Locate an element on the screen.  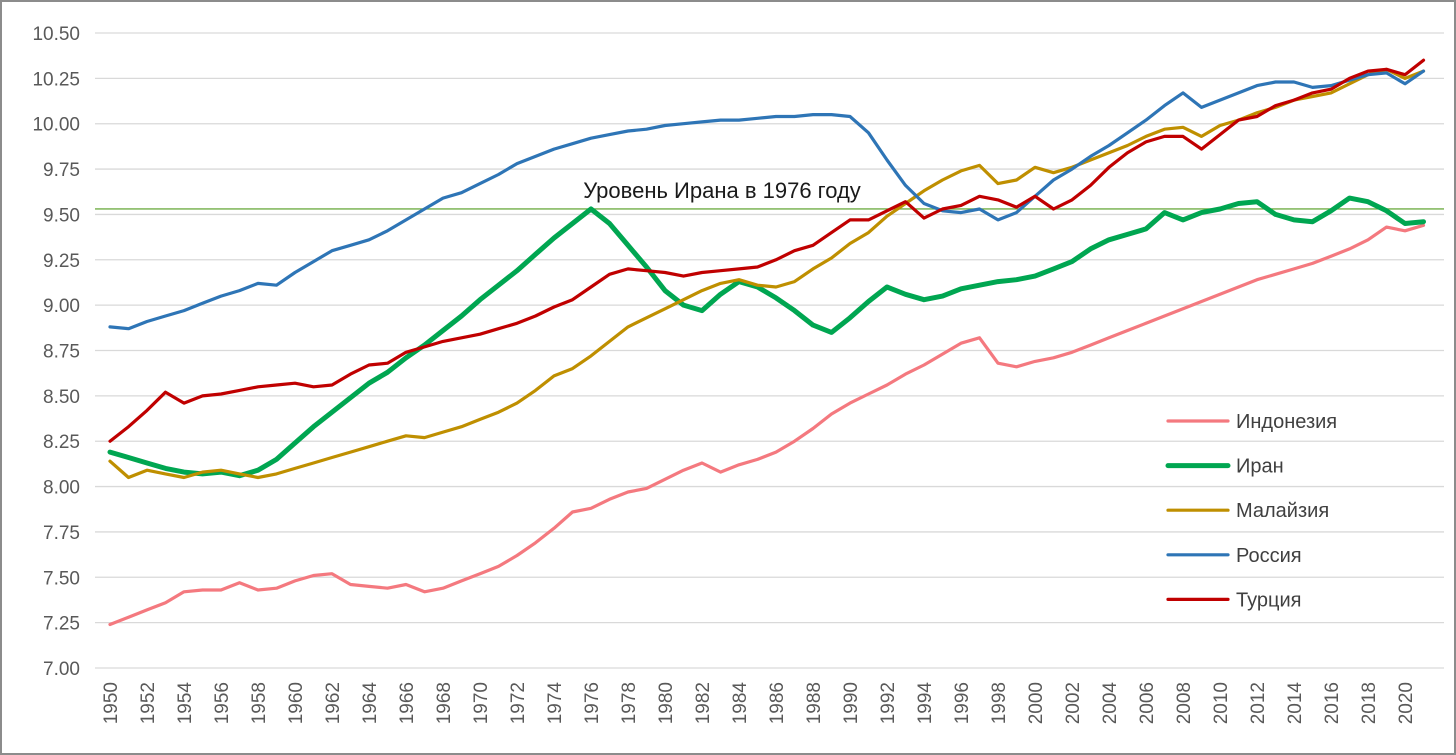
legend-item-malaysia: Малайзия is located at coordinates (1247, 511).